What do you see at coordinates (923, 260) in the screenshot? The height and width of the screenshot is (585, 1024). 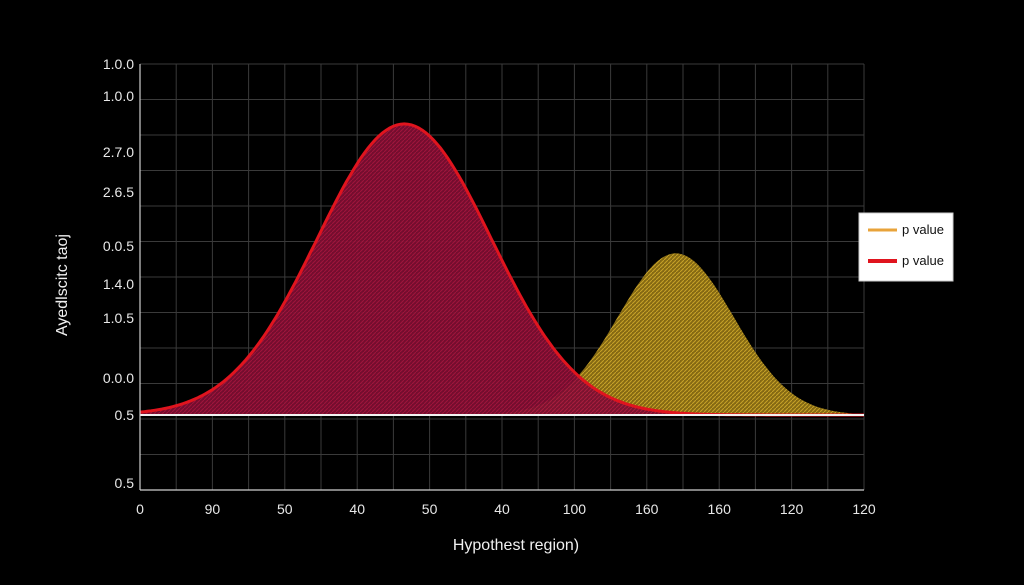 I see `legend-label-2: p value` at bounding box center [923, 260].